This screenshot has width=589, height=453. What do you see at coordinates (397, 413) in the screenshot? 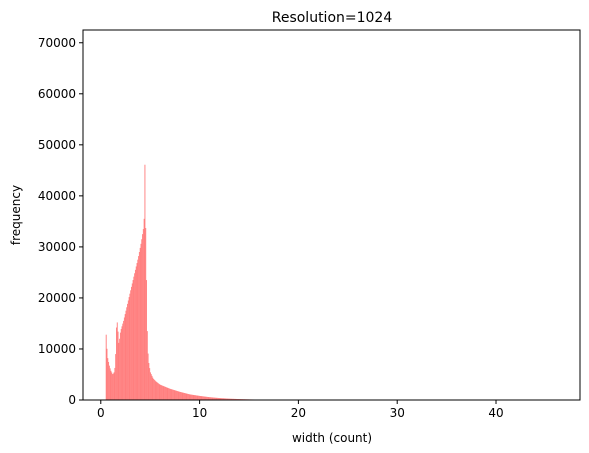
I see `x-tick-label: 30` at bounding box center [397, 413].